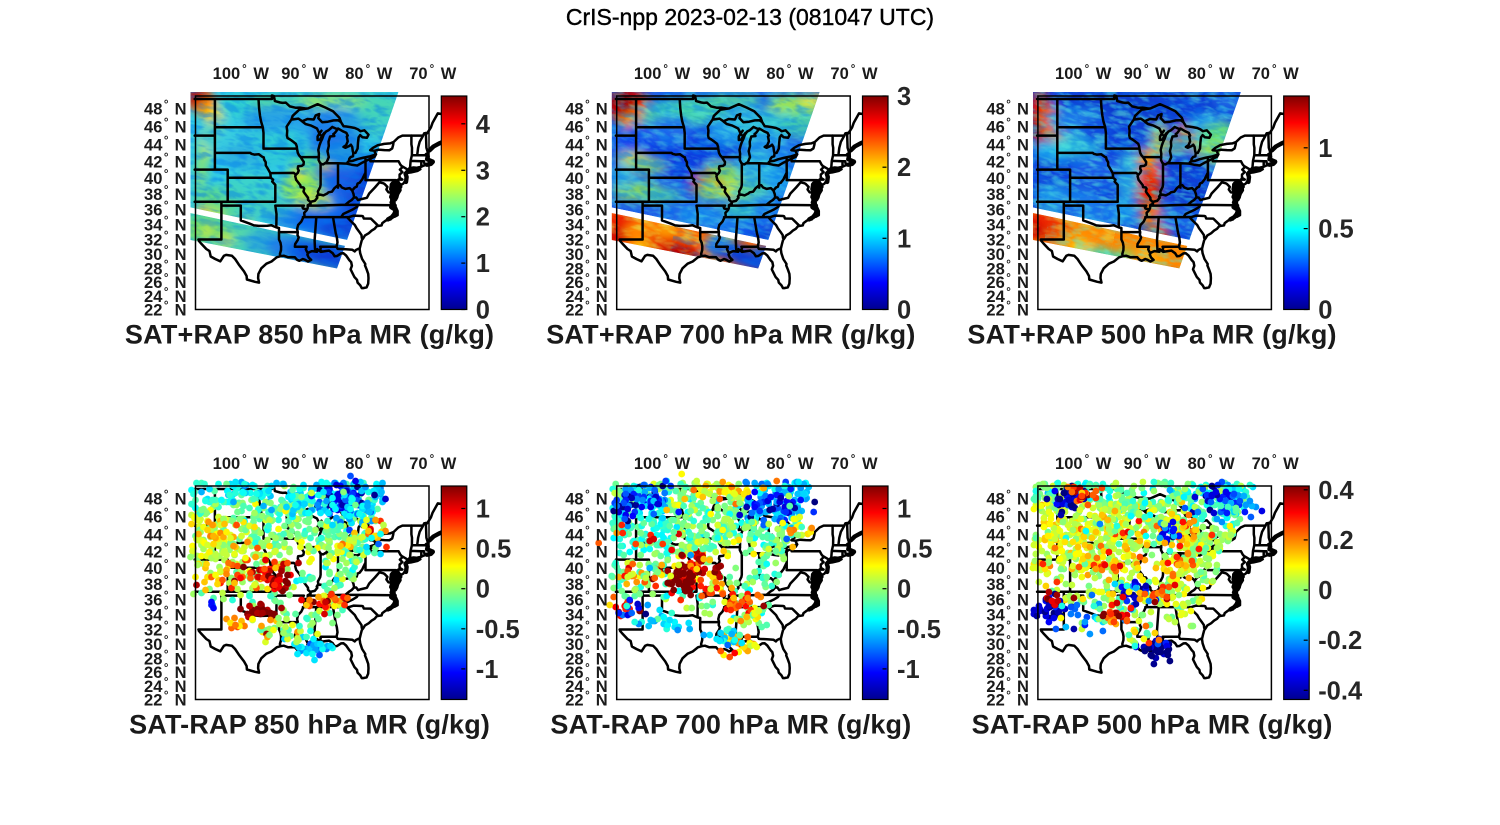 The width and height of the screenshot is (1500, 825). Describe the element at coordinates (483, 125) in the screenshot. I see `svg-text: 4` at that location.